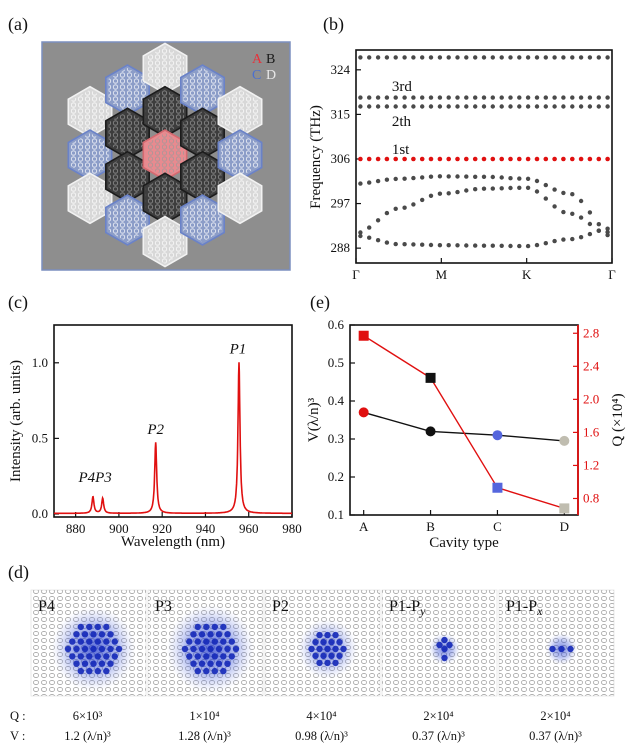  What do you see at coordinates (163, 606) in the screenshot?
I see `mode-name: P3` at bounding box center [163, 606].